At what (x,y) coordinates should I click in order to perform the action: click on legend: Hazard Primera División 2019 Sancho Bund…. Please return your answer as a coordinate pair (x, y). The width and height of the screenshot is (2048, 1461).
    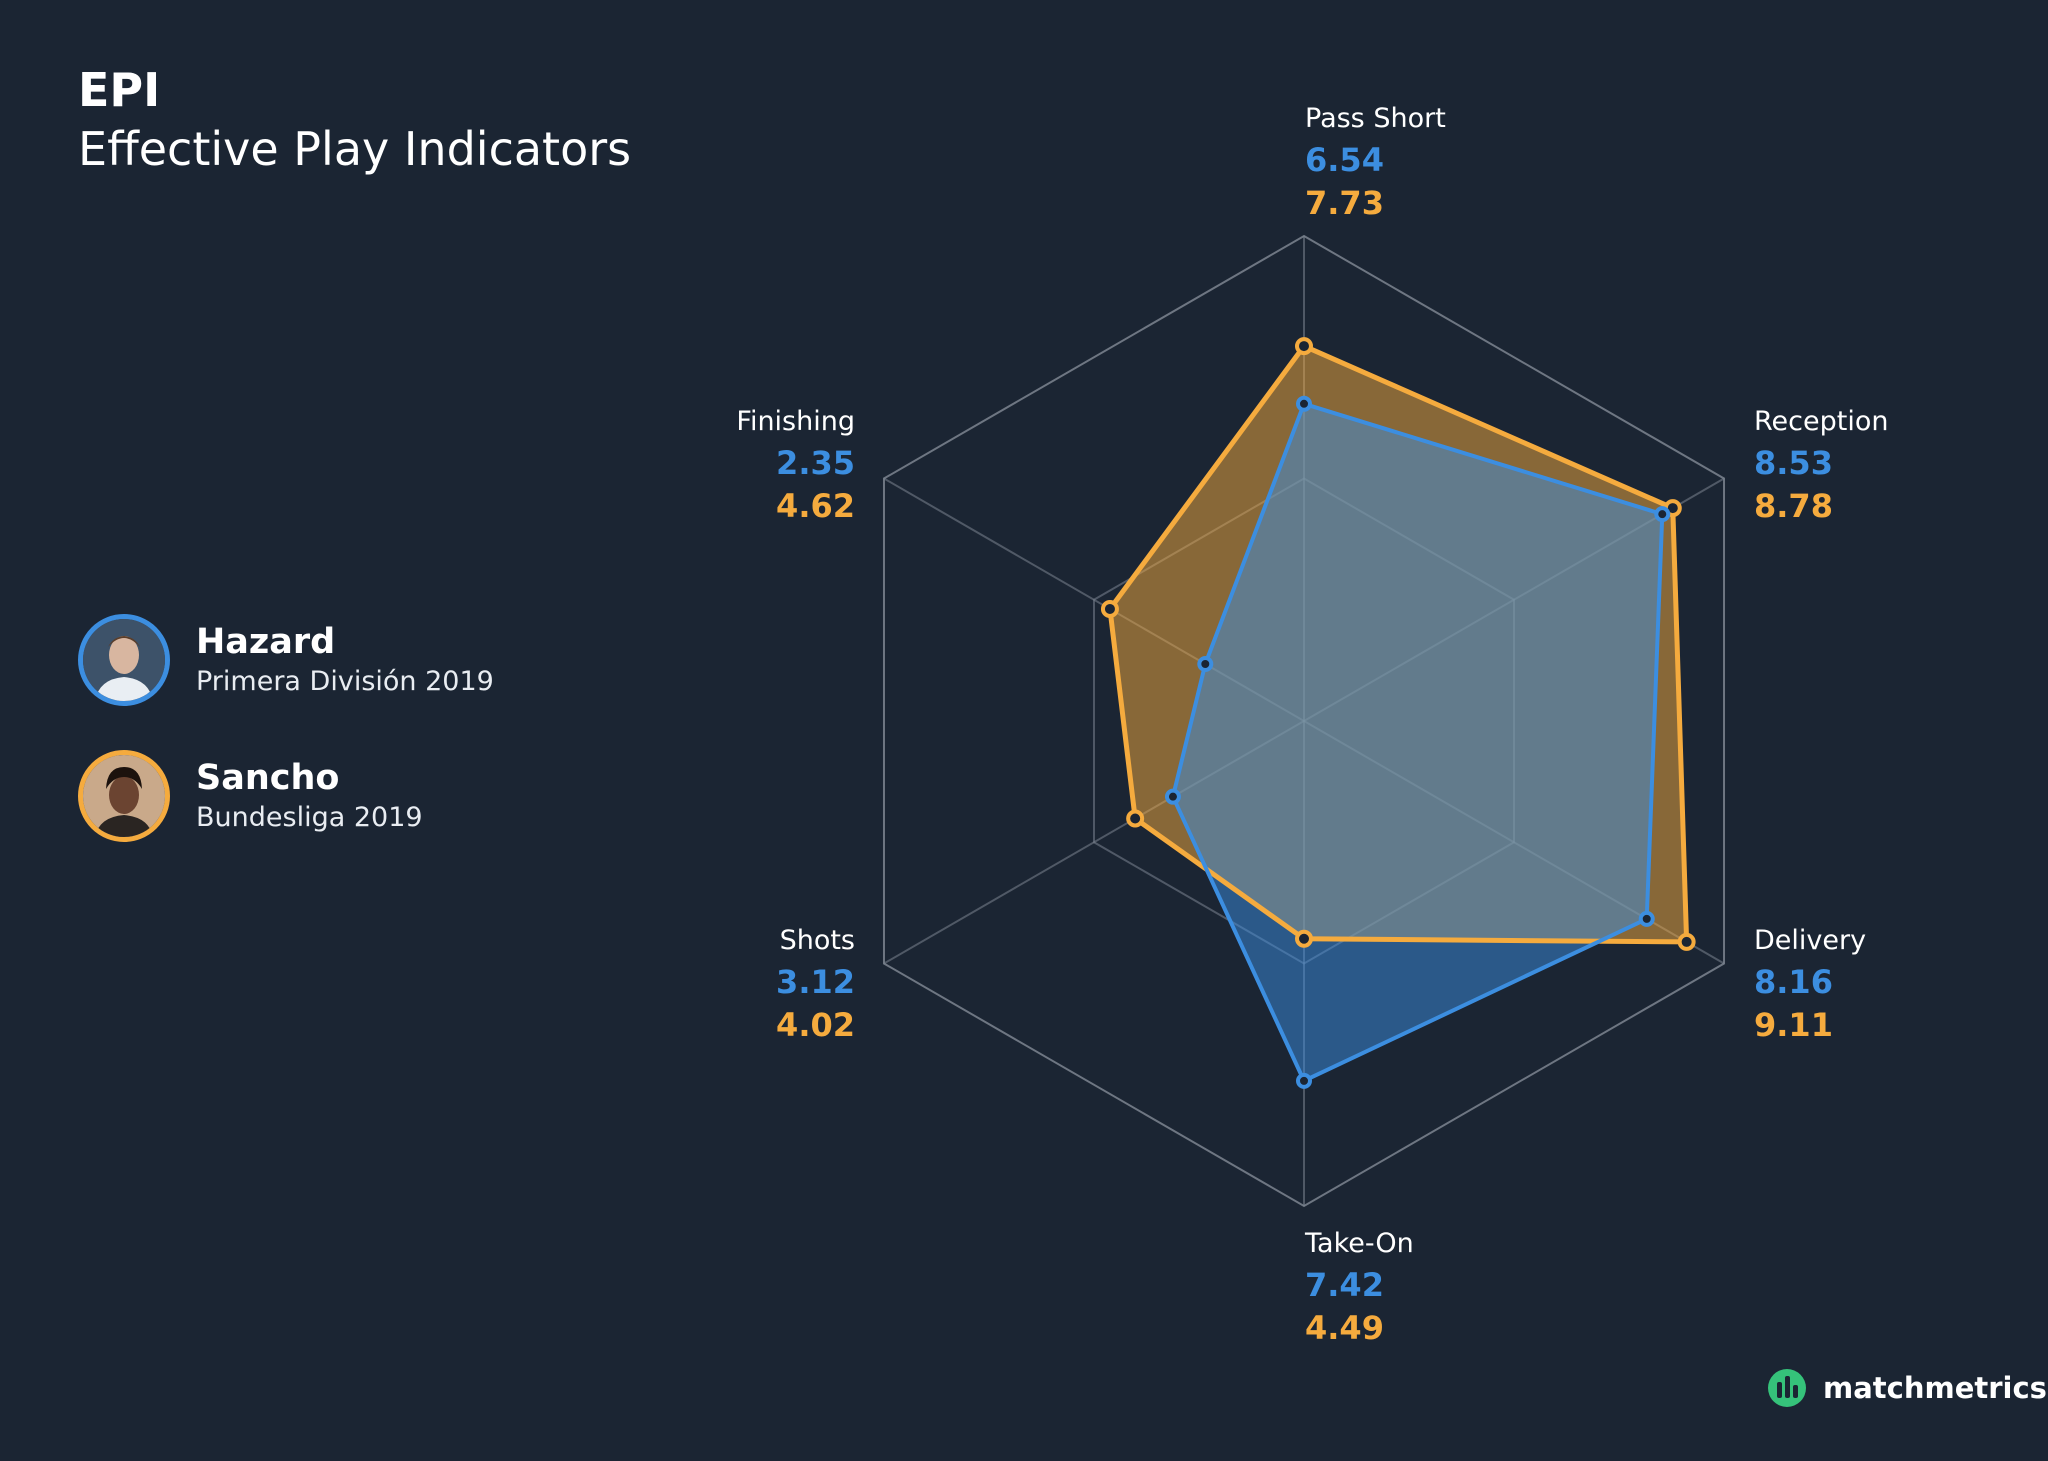
    Looking at the image, I should click on (286, 746).